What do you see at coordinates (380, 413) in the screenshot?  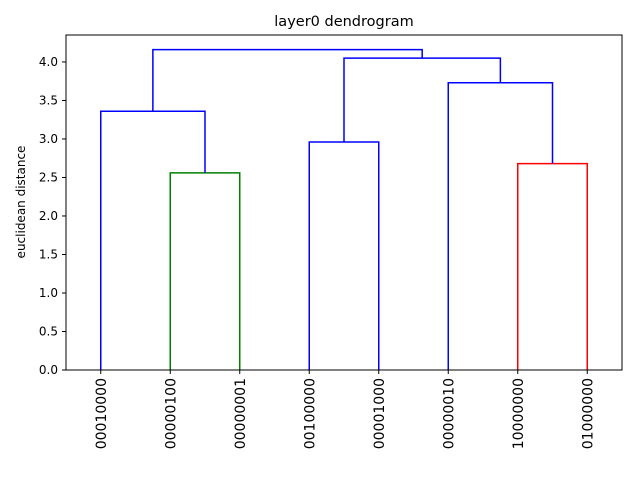 I see `leaf-label: 00001000` at bounding box center [380, 413].